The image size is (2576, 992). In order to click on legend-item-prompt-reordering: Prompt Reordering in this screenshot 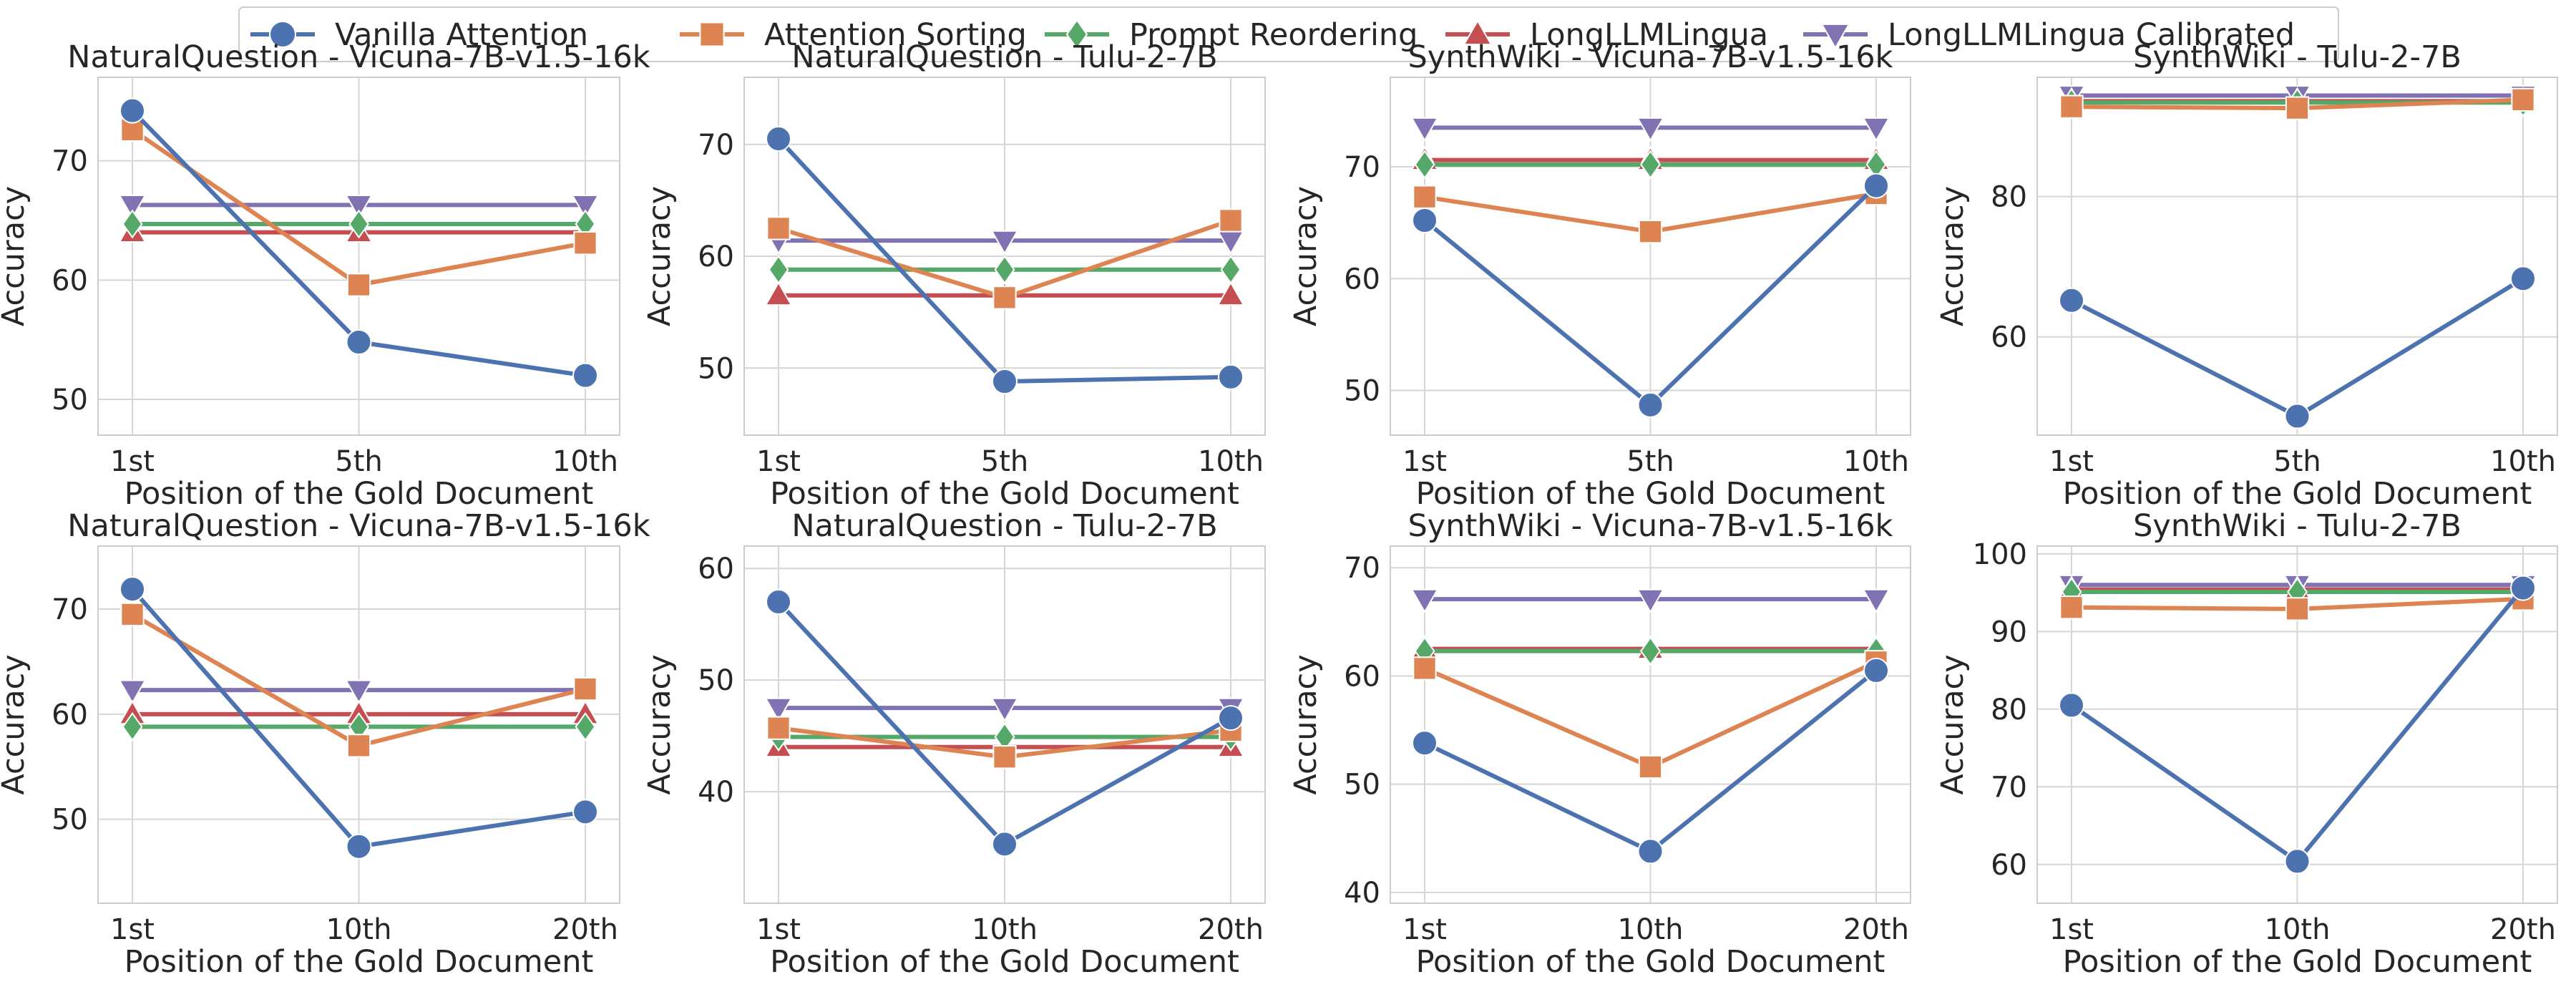, I will do `click(1231, 35)`.